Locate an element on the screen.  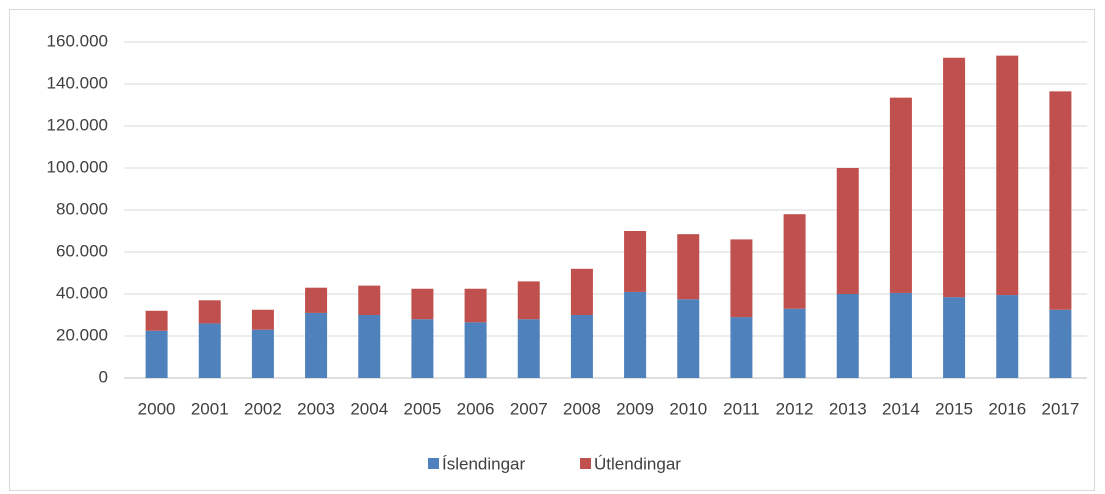
x-tick-label: 2009 is located at coordinates (635, 408).